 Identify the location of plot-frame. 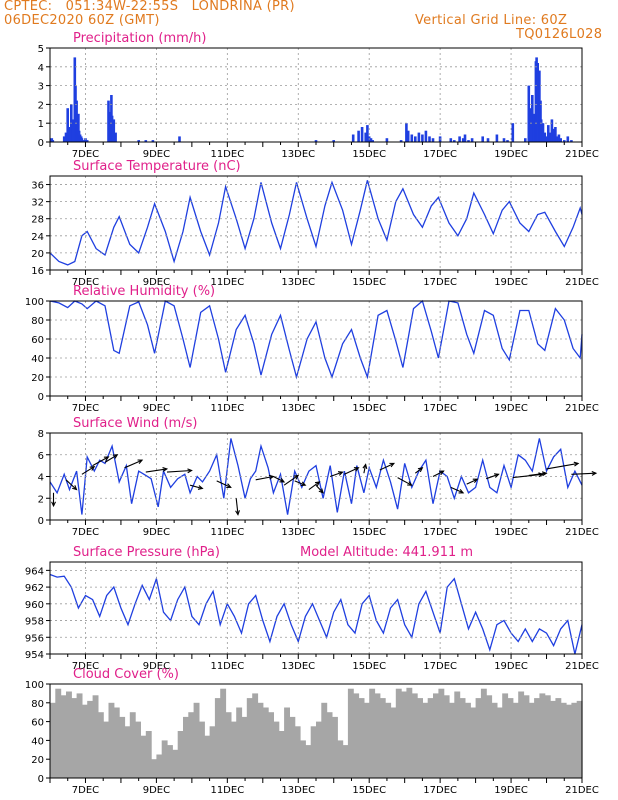
(316, 608).